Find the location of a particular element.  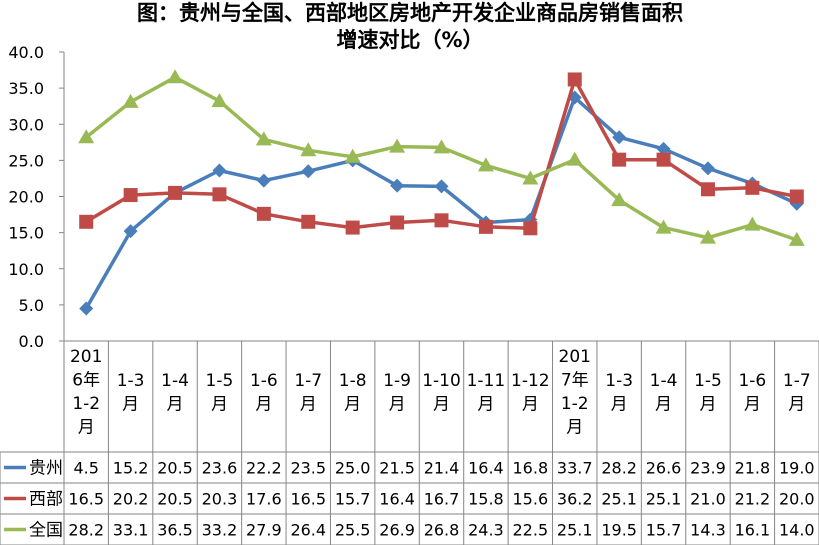

table-cell: 14.0 is located at coordinates (797, 530).